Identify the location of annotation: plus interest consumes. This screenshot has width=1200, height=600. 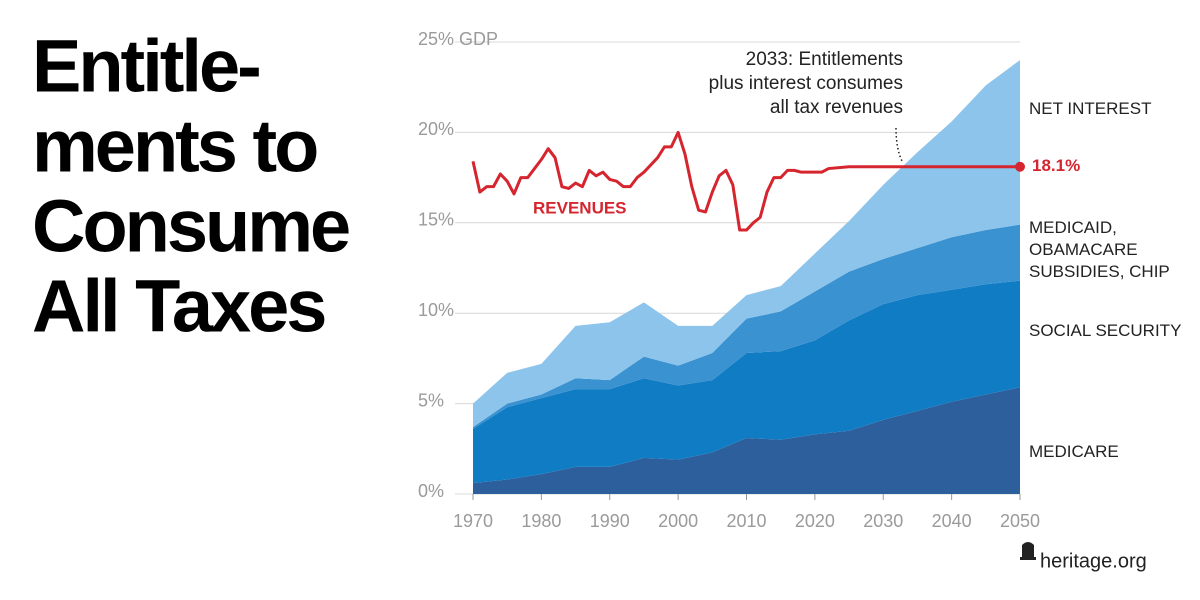
(806, 83).